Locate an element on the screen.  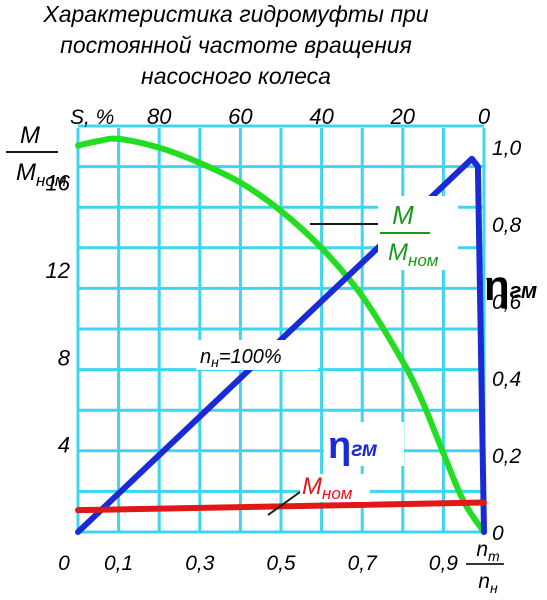
annotation-box is located at coordinates (257, 355).